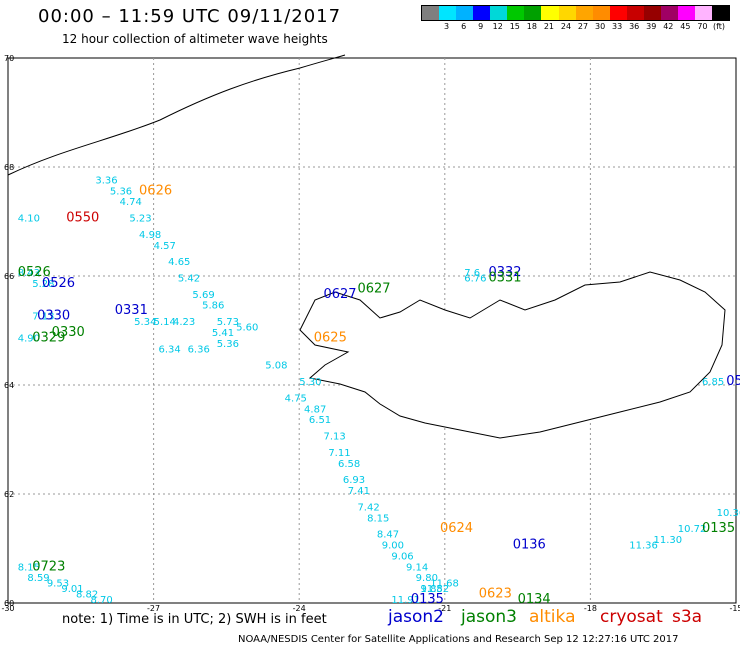  I want to click on swh-value-label: 9.80, so click(427, 578).